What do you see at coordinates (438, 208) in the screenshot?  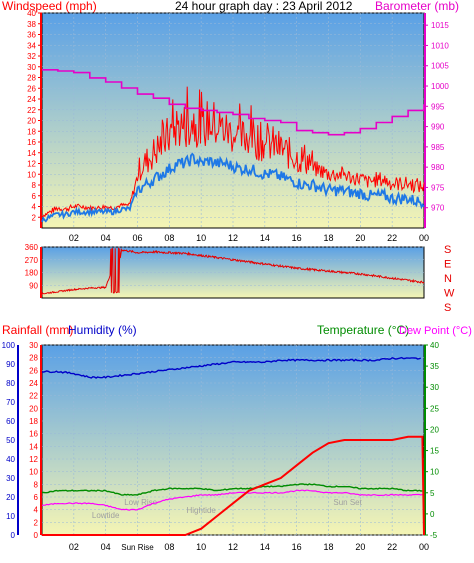 I see `y-tick-label: 970` at bounding box center [438, 208].